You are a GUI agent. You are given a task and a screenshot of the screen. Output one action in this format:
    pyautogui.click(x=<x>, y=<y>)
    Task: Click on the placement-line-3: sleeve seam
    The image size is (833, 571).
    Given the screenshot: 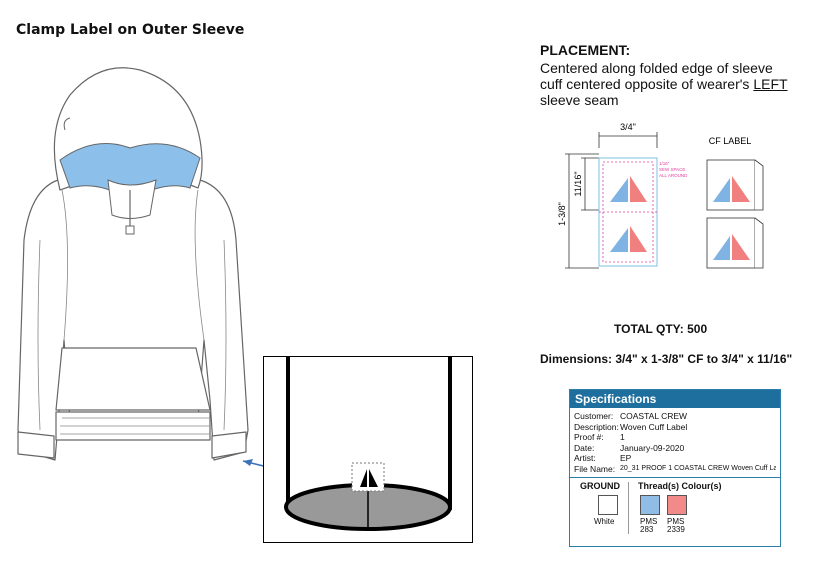 What is the action you would take?
    pyautogui.click(x=579, y=100)
    